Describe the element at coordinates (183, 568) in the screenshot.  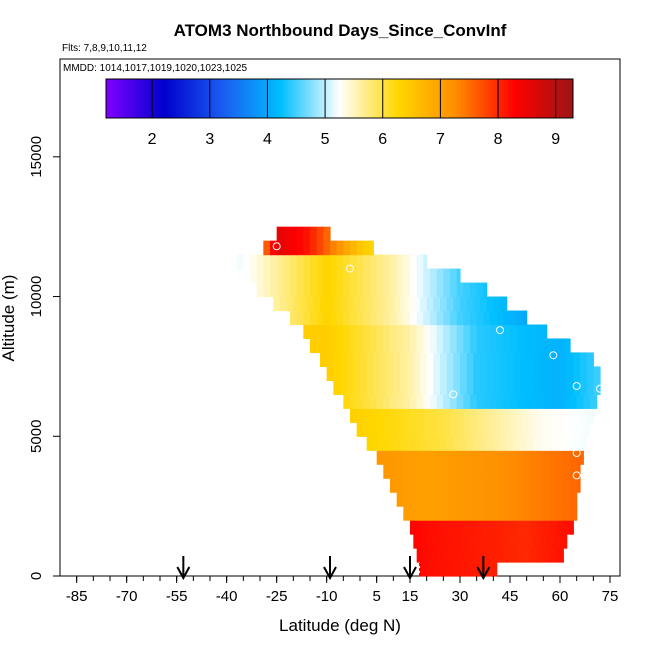
I see `flight-arrow` at that location.